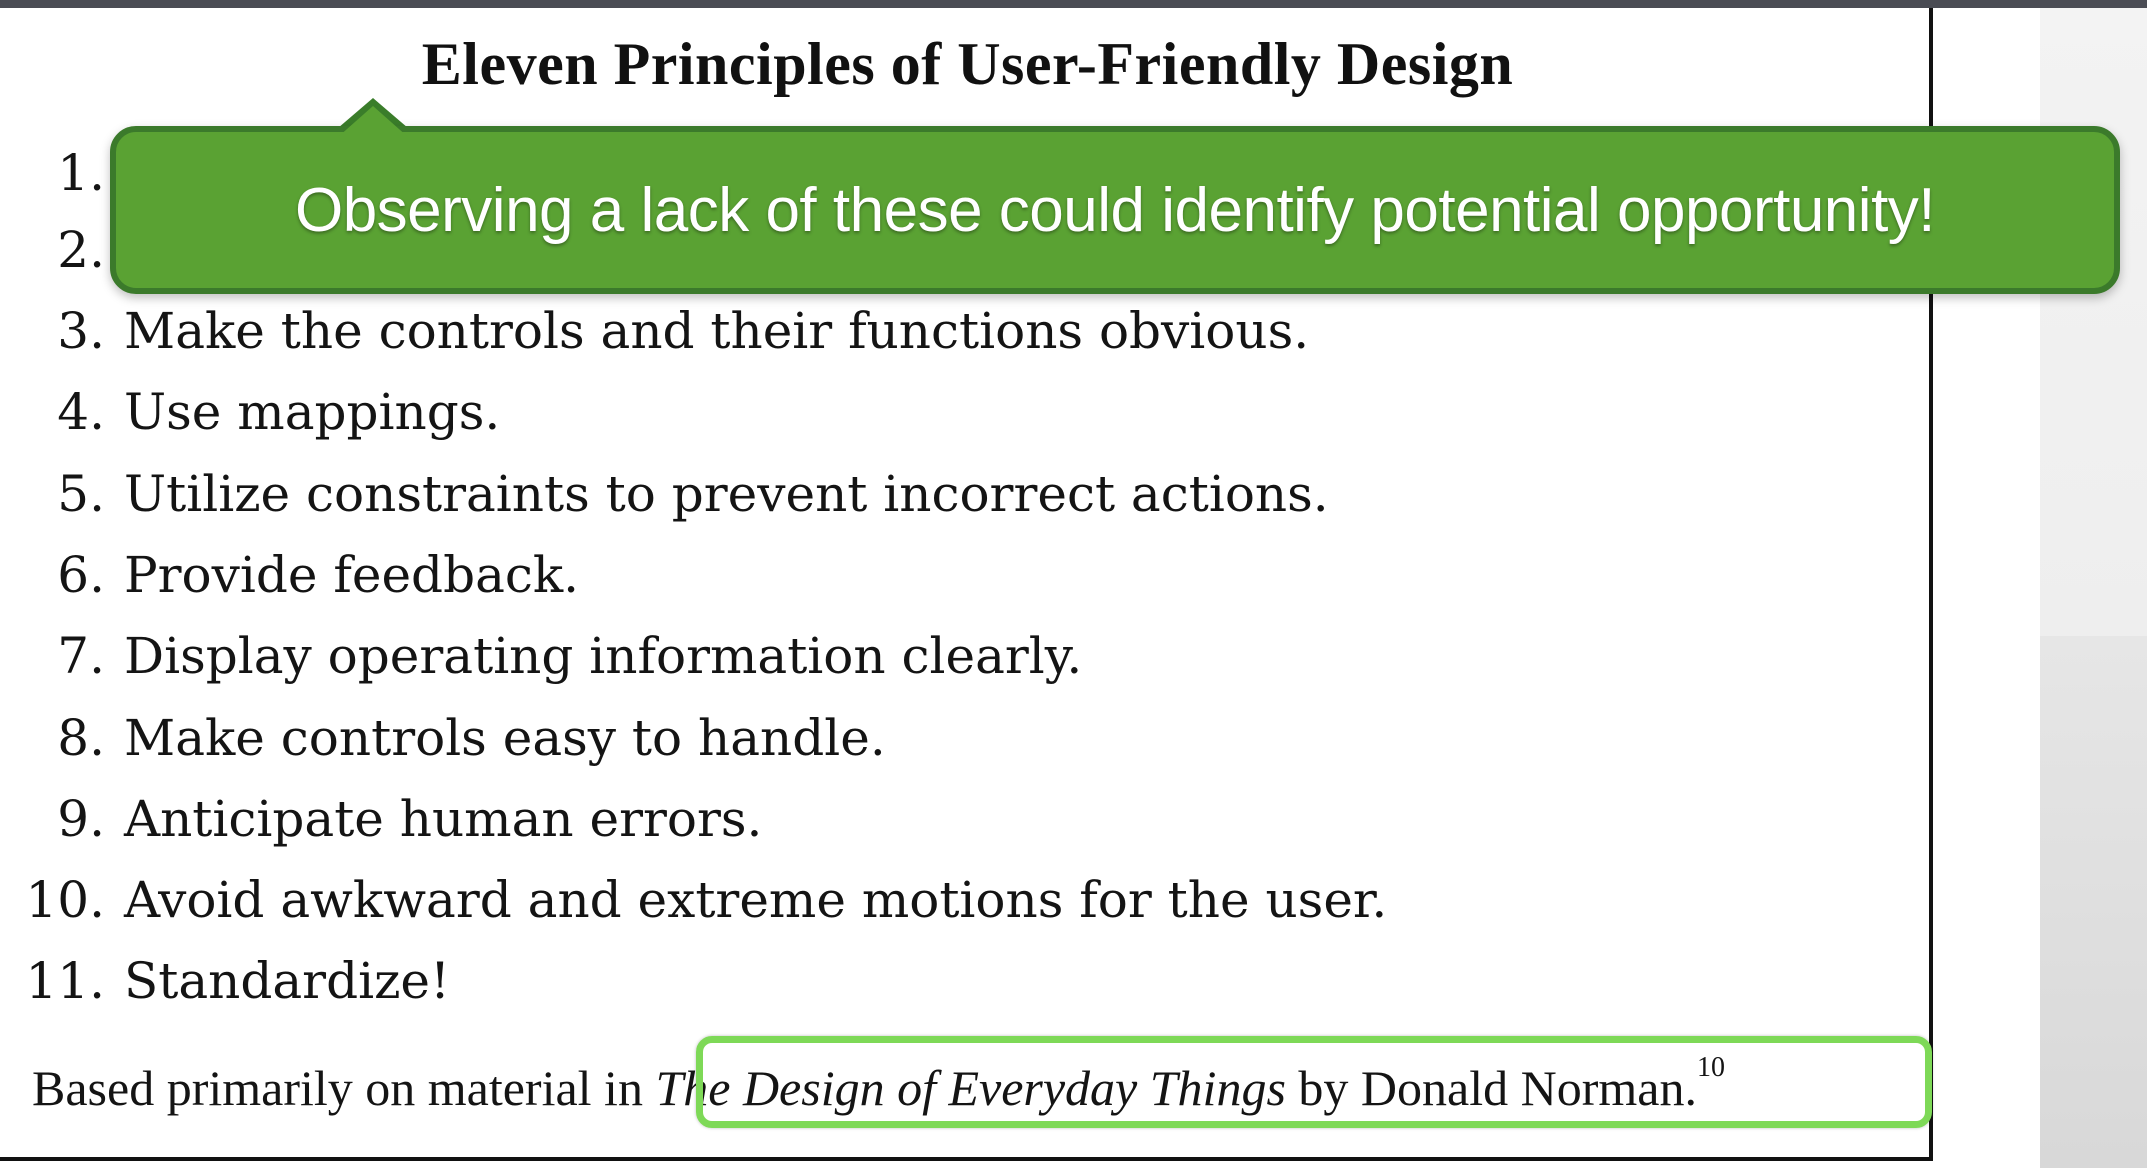 This screenshot has height=1168, width=2147. Describe the element at coordinates (81, 173) in the screenshot. I see `item-number: 1.` at that location.